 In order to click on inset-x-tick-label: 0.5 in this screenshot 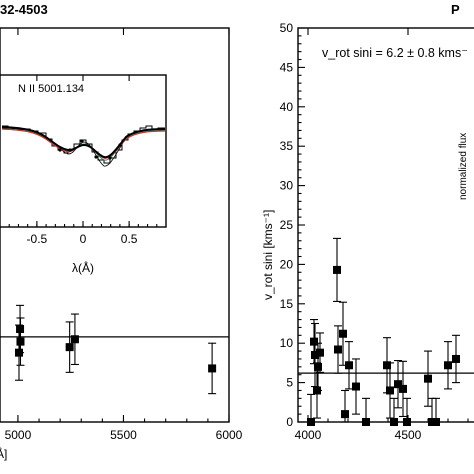, I will do `click(129, 239)`.